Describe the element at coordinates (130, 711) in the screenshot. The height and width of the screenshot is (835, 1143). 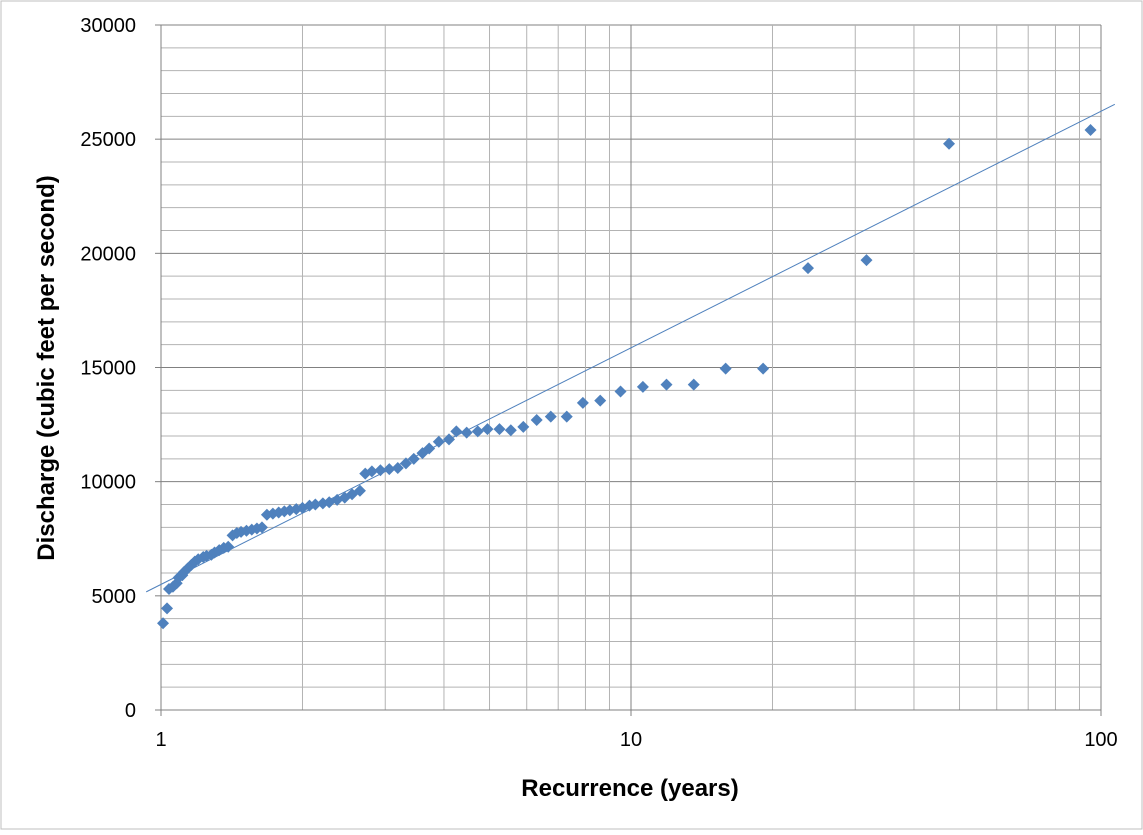
I see `y-tick-label: 0` at that location.